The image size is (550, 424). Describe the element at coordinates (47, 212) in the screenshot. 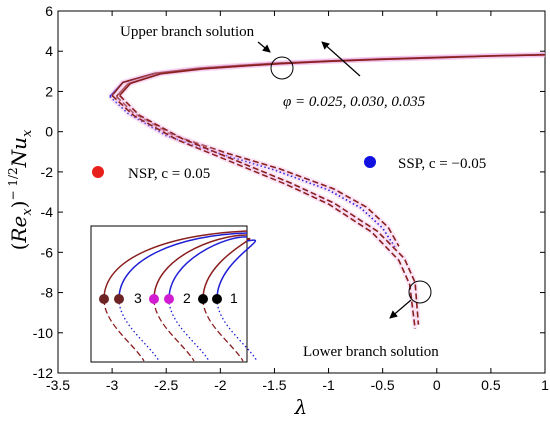

I see `y-tick-label: -4` at that location.